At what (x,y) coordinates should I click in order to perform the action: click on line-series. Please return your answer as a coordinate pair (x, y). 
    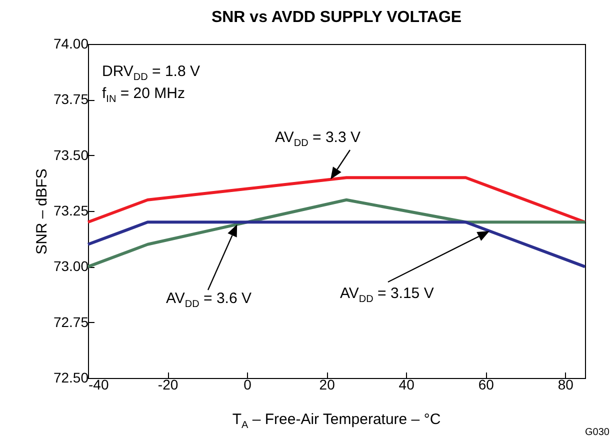
    Looking at the image, I should click on (336, 233).